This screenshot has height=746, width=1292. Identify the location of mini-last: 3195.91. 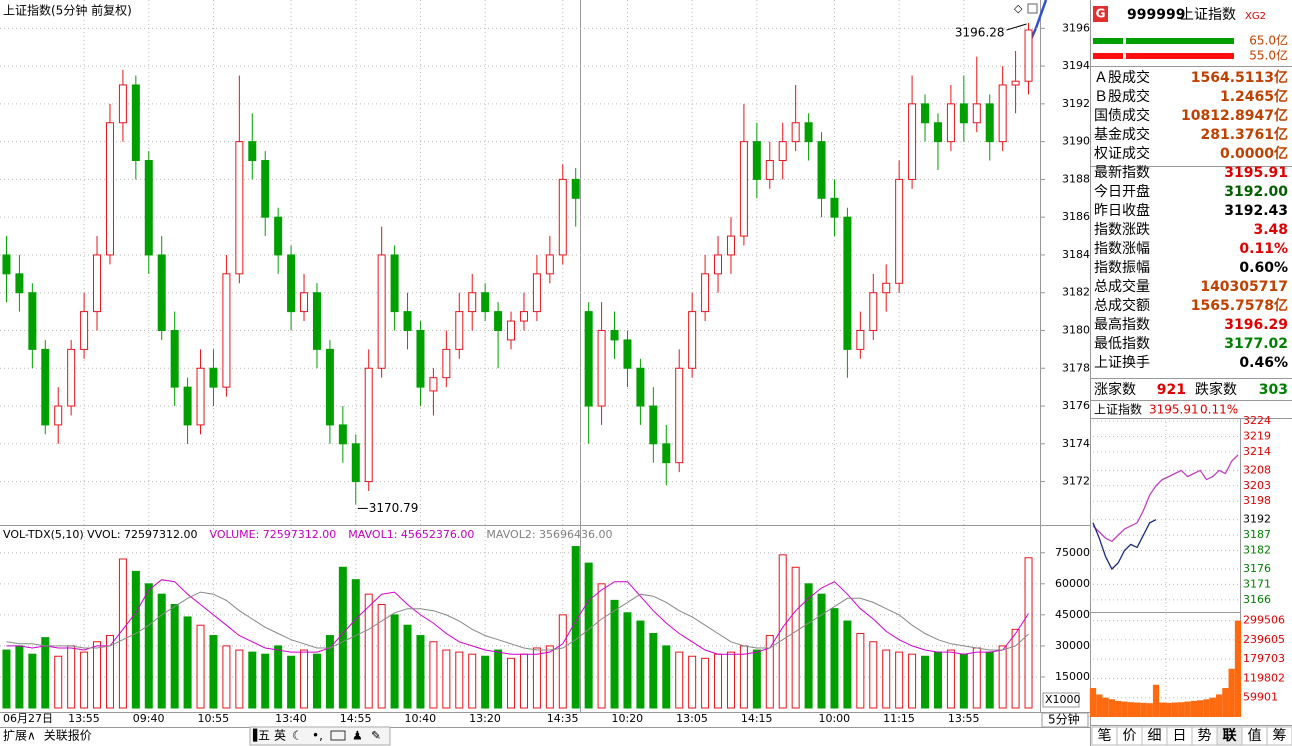
(1174, 410).